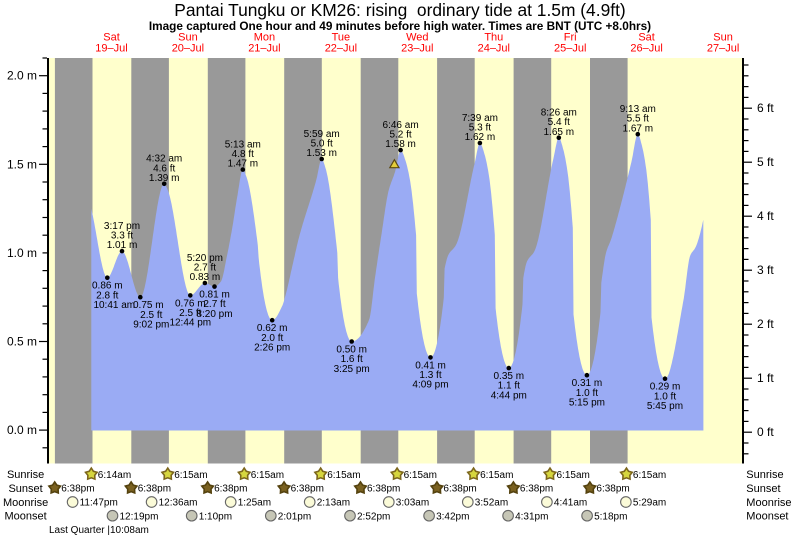 This screenshot has height=537, width=793. Describe the element at coordinates (430, 385) in the screenshot. I see `svg-text: 4:09 pm` at that location.